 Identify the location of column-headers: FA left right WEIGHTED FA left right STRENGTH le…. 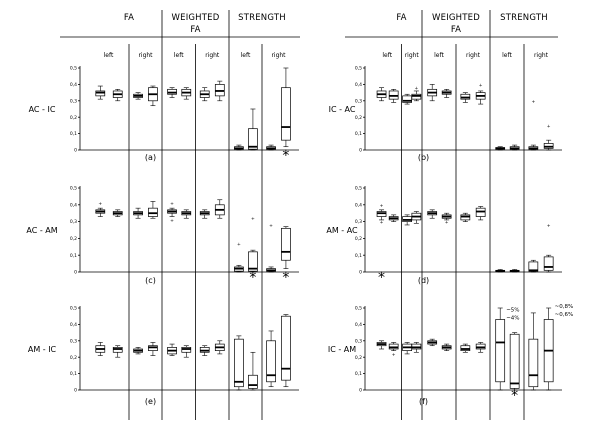
(326, 36).